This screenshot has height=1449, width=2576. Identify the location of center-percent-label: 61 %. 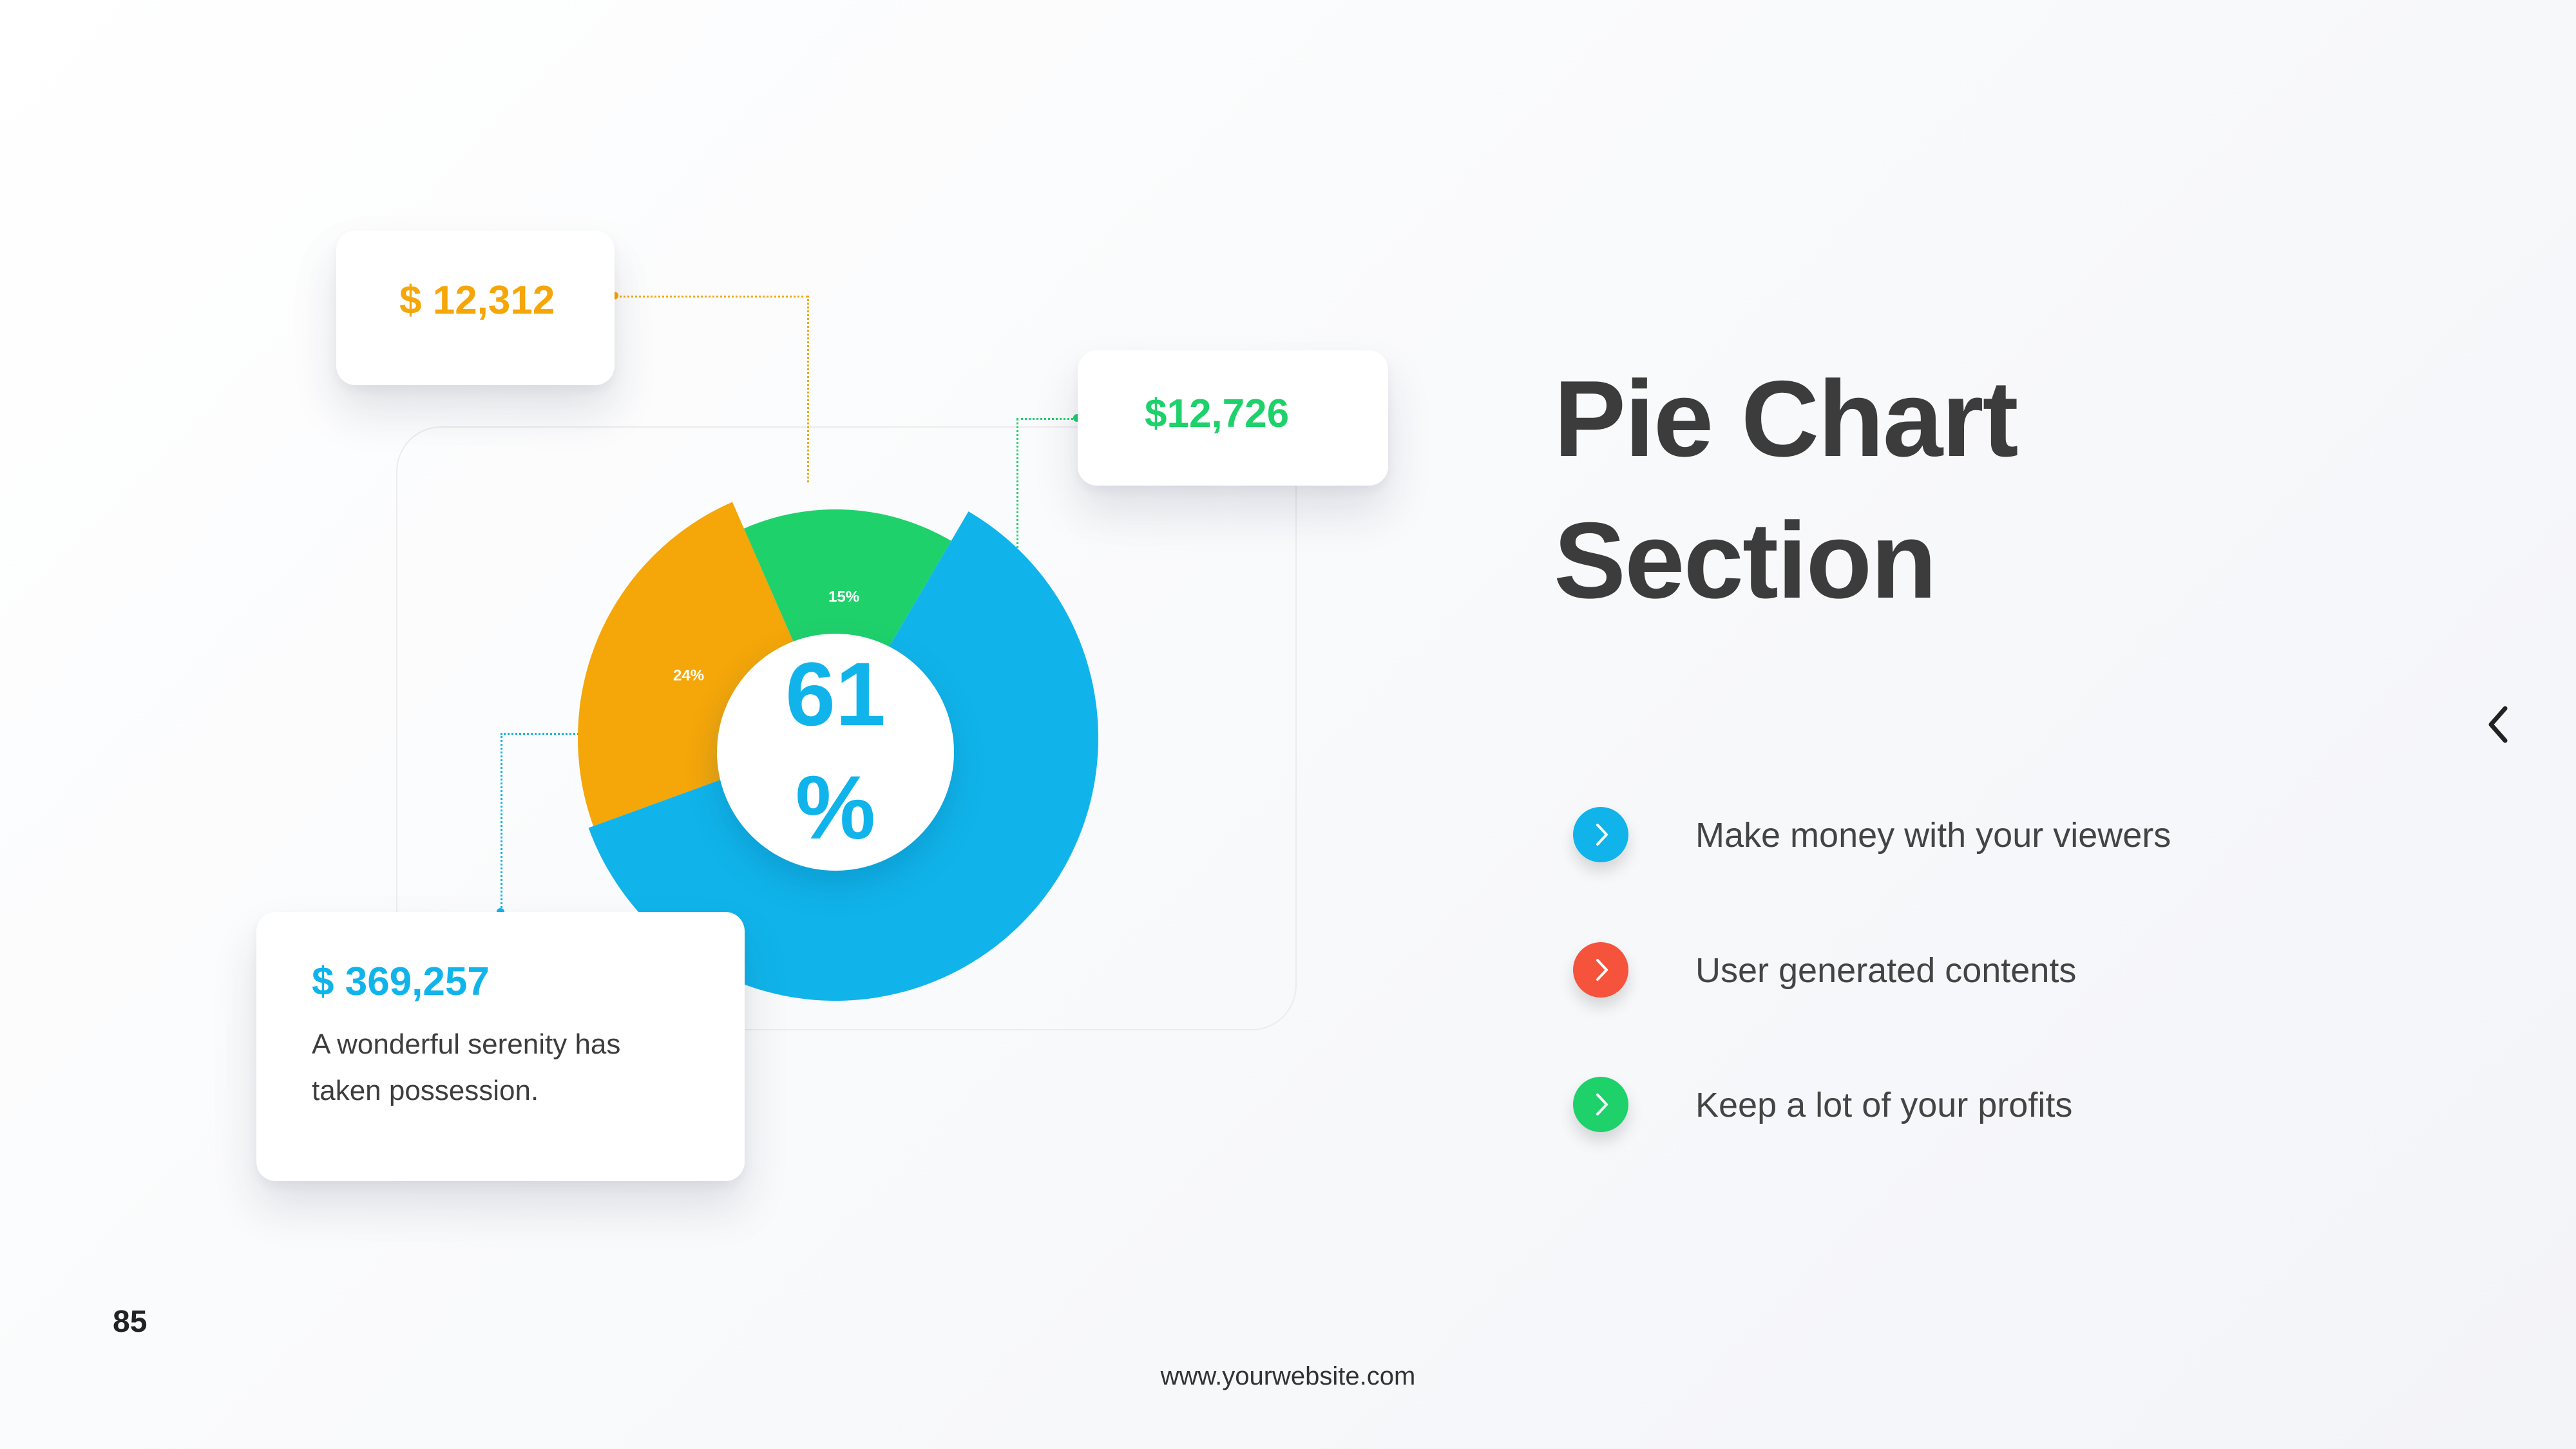
(835, 751).